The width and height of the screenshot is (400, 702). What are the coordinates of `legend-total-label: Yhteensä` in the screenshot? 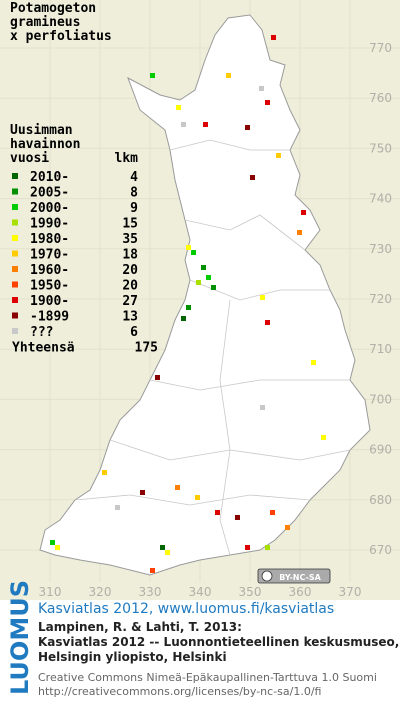 It's located at (43, 348).